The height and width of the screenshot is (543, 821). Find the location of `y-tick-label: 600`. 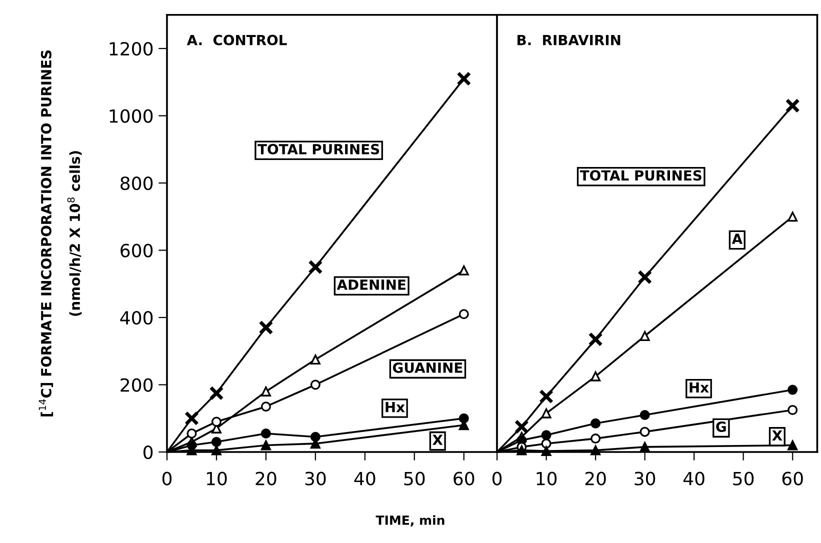

y-tick-label: 600 is located at coordinates (136, 251).